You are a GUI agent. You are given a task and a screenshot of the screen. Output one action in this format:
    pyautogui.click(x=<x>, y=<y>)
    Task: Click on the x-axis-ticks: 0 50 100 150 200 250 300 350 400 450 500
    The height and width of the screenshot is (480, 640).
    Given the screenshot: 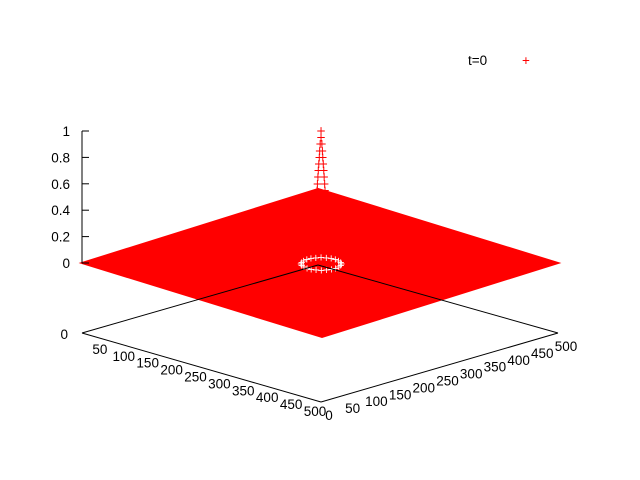 What is the action you would take?
    pyautogui.click(x=451, y=381)
    